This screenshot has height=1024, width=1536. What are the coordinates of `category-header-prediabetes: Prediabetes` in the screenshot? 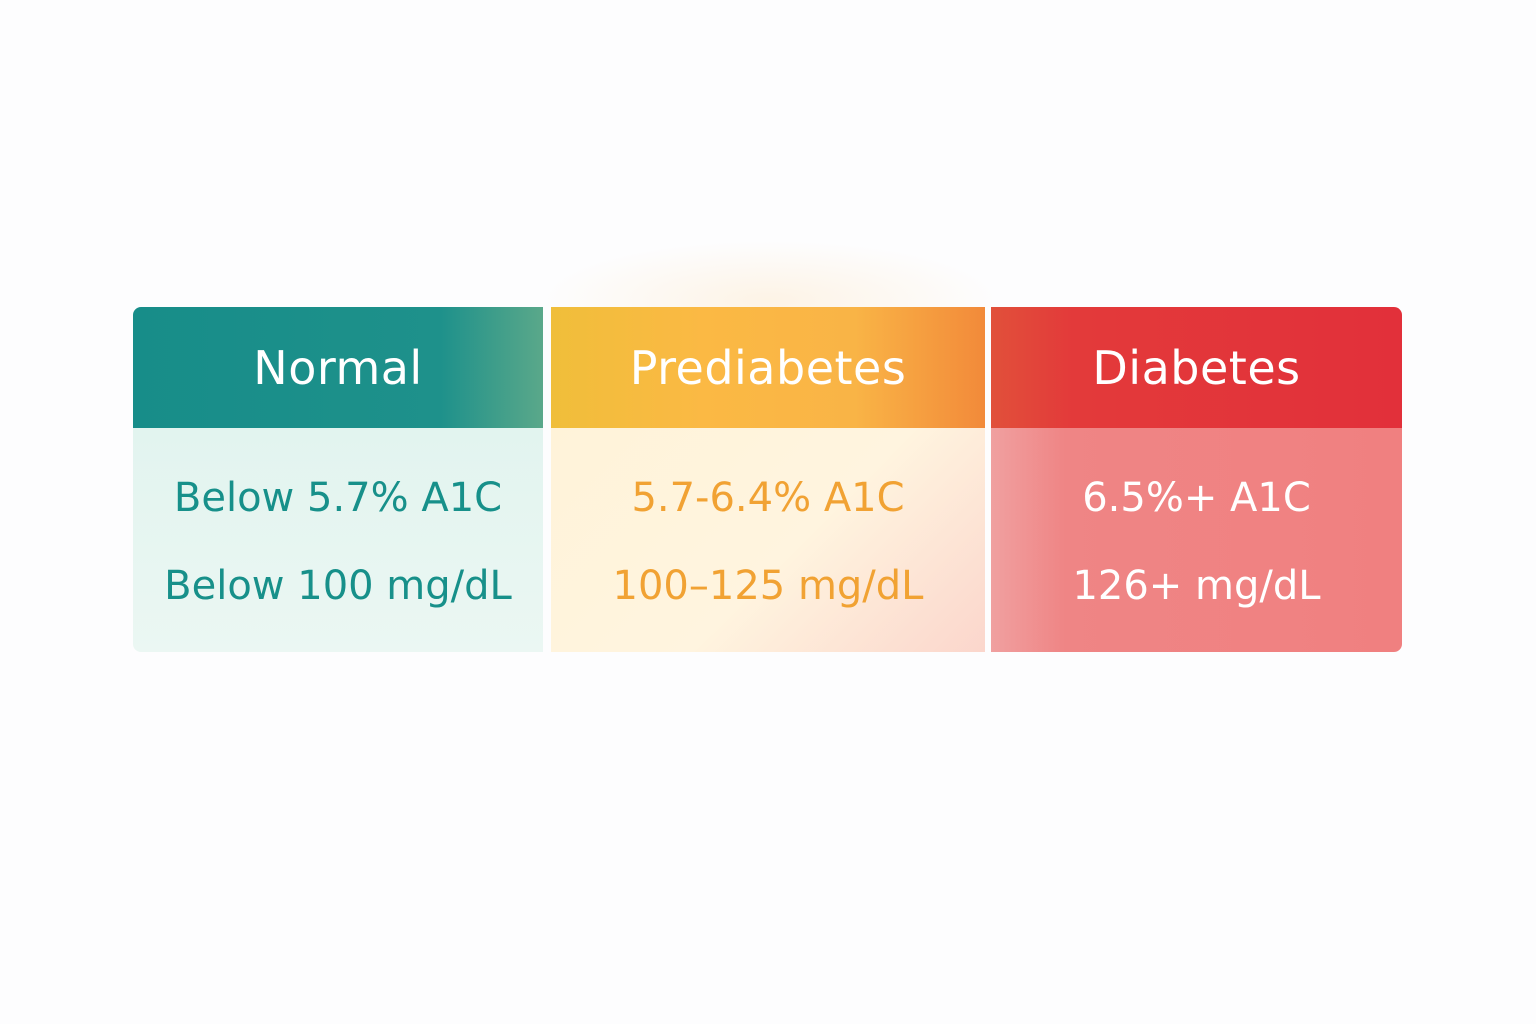 It's located at (768, 367).